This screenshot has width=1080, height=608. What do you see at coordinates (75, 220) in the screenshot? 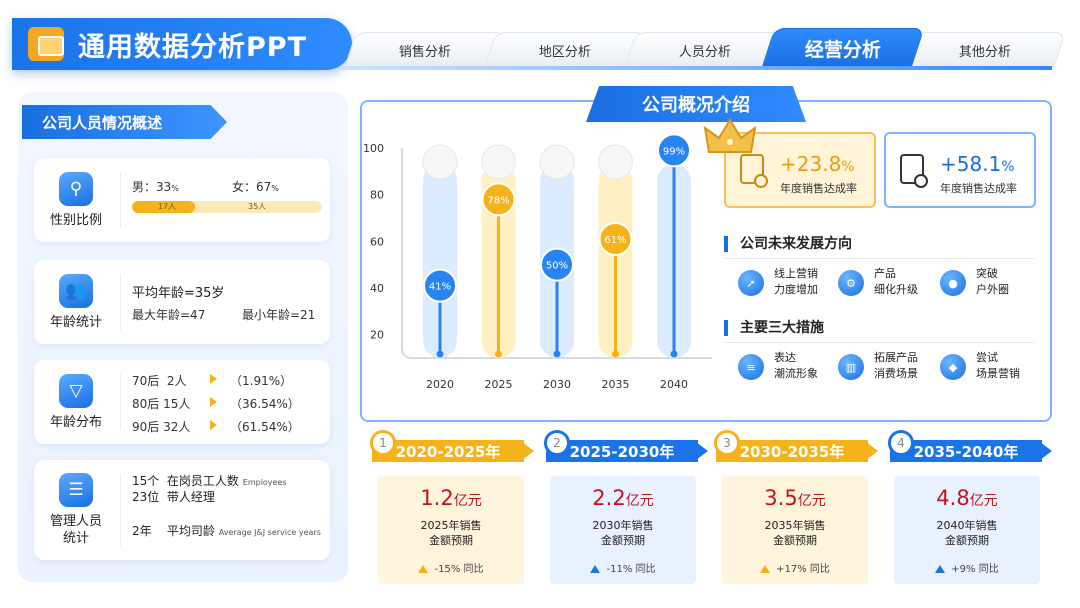
I see `card-label: 性别比例` at bounding box center [75, 220].